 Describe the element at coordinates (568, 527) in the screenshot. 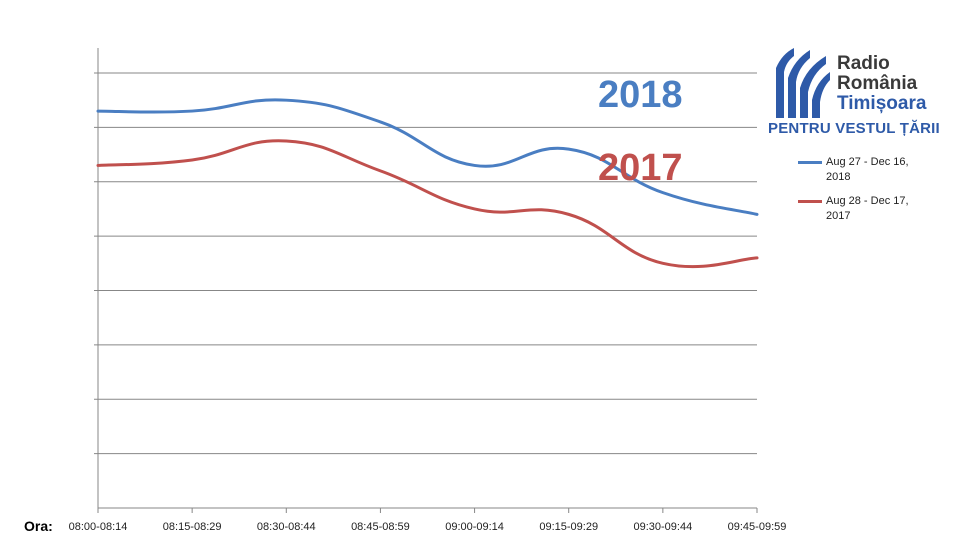

I see `x-tick-label-5: 09:15-09:29` at that location.